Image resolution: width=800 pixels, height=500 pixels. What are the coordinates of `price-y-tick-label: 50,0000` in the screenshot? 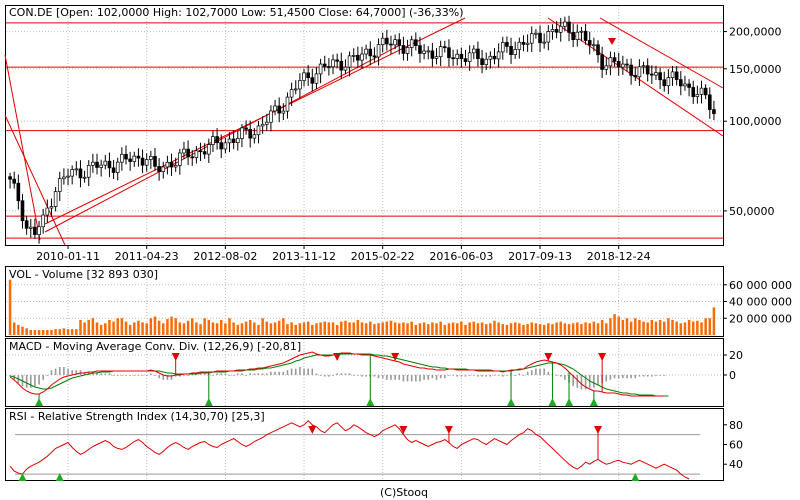 It's located at (752, 211).